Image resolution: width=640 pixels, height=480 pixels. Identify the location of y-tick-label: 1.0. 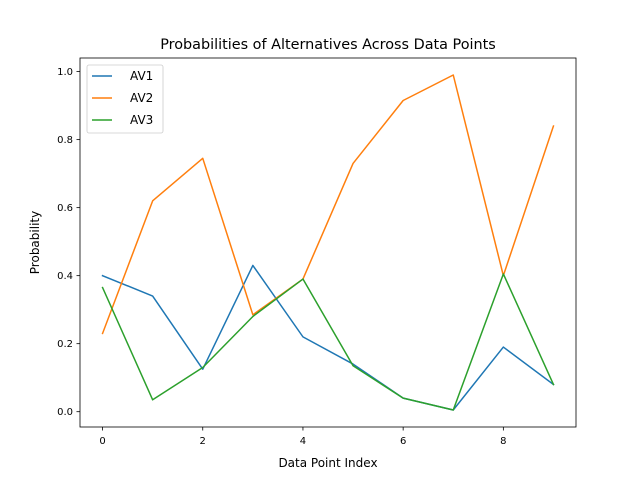
(65, 72).